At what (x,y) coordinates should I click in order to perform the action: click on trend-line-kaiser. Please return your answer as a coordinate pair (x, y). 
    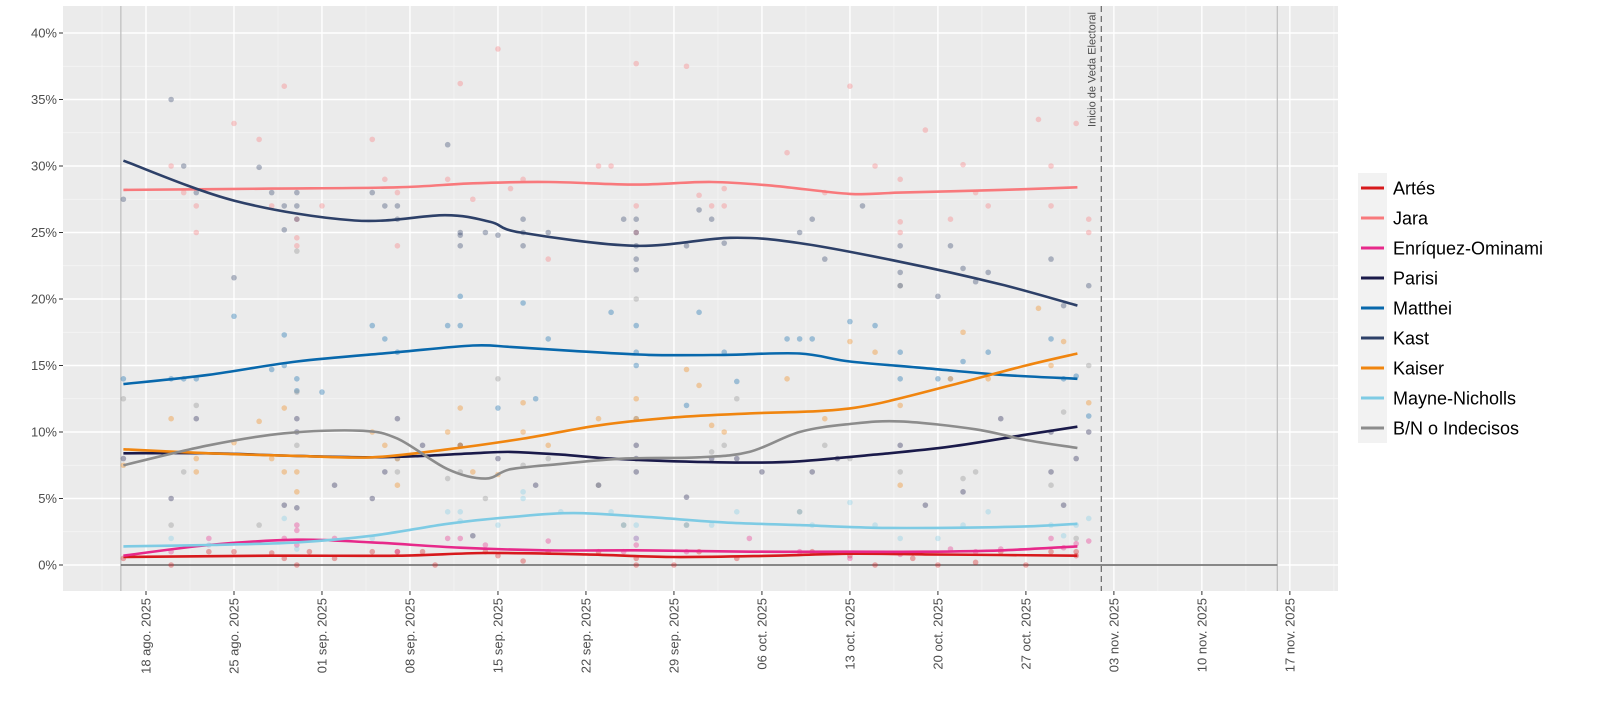
    Looking at the image, I should click on (600, 405).